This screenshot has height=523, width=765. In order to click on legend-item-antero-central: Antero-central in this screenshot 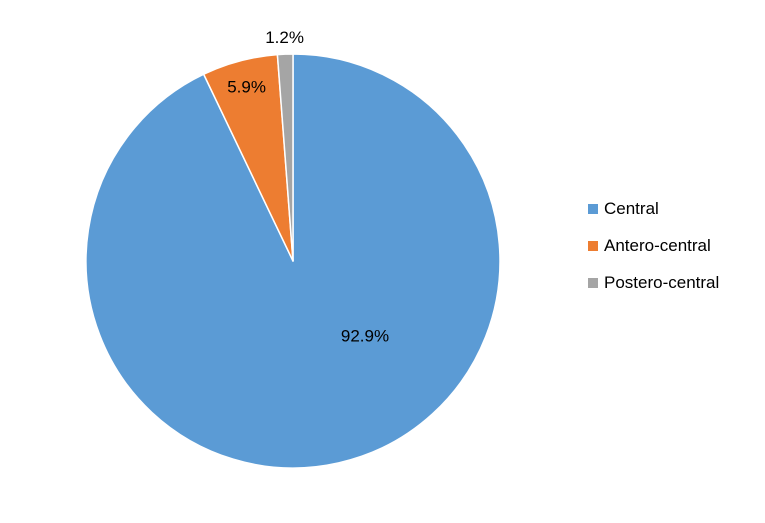, I will do `click(673, 245)`.